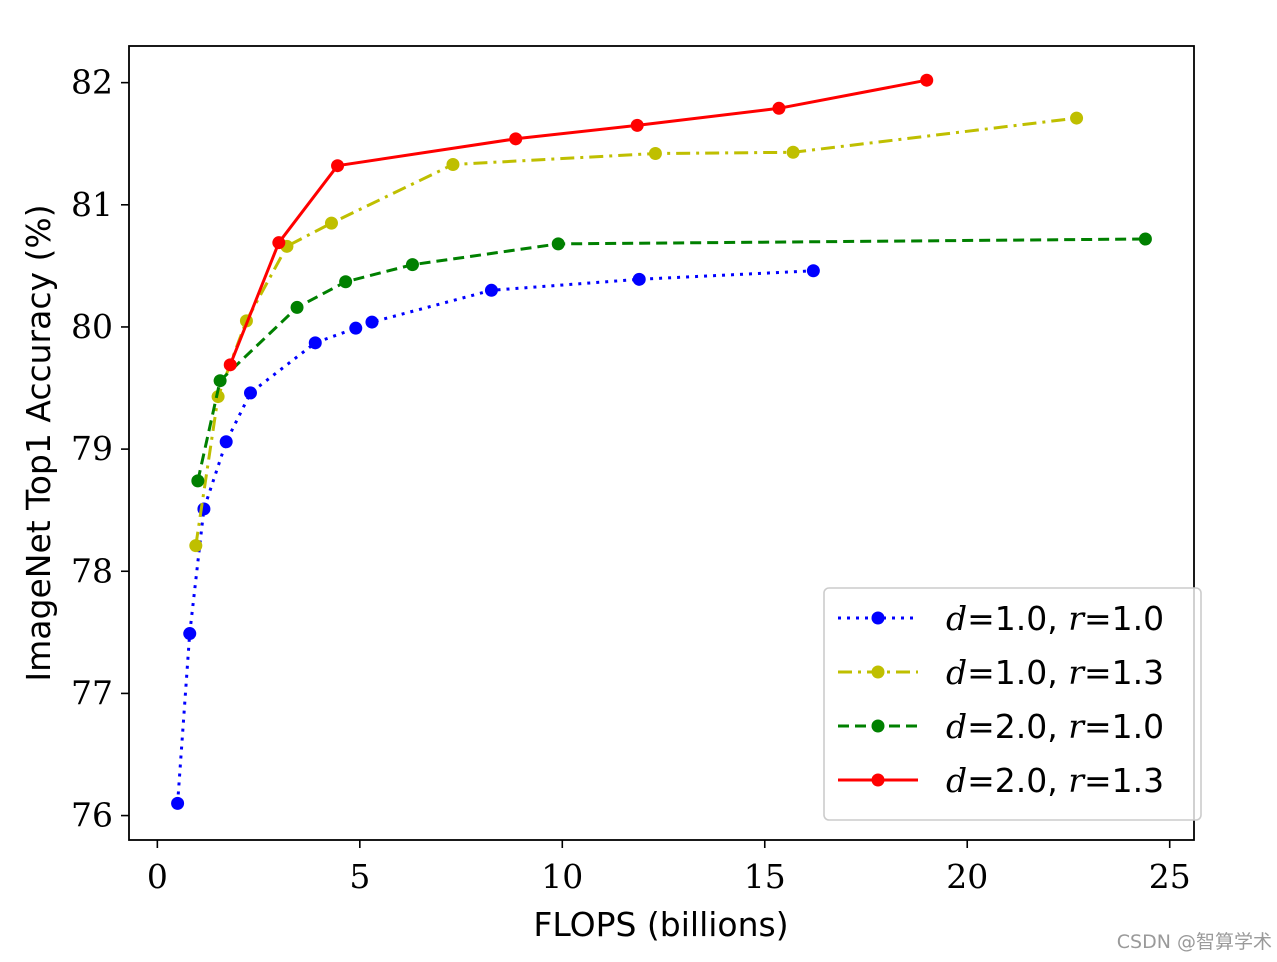 Image resolution: width=1277 pixels, height=962 pixels. I want to click on x-tick-label: 5, so click(359, 876).